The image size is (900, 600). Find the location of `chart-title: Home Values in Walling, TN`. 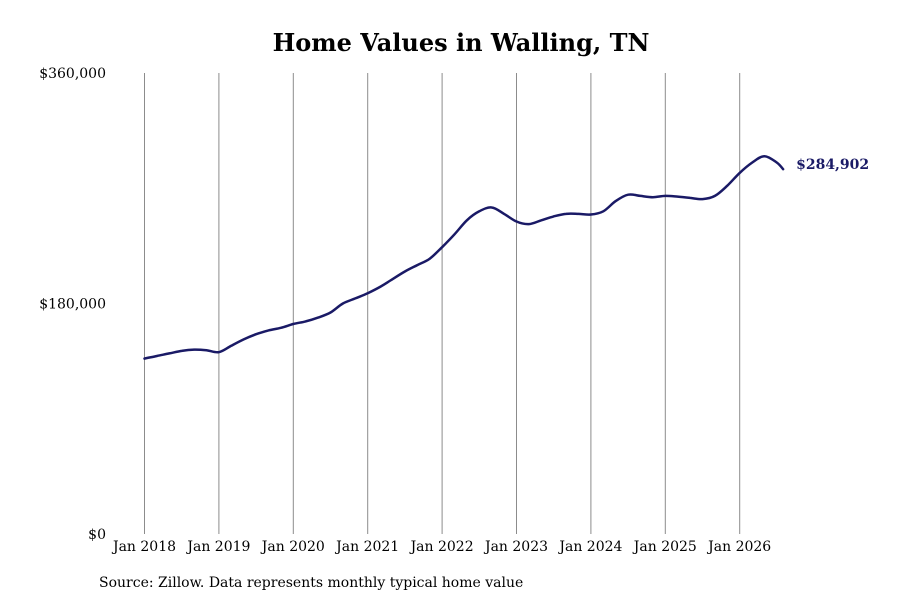

chart-title: Home Values in Walling, TN is located at coordinates (461, 42).